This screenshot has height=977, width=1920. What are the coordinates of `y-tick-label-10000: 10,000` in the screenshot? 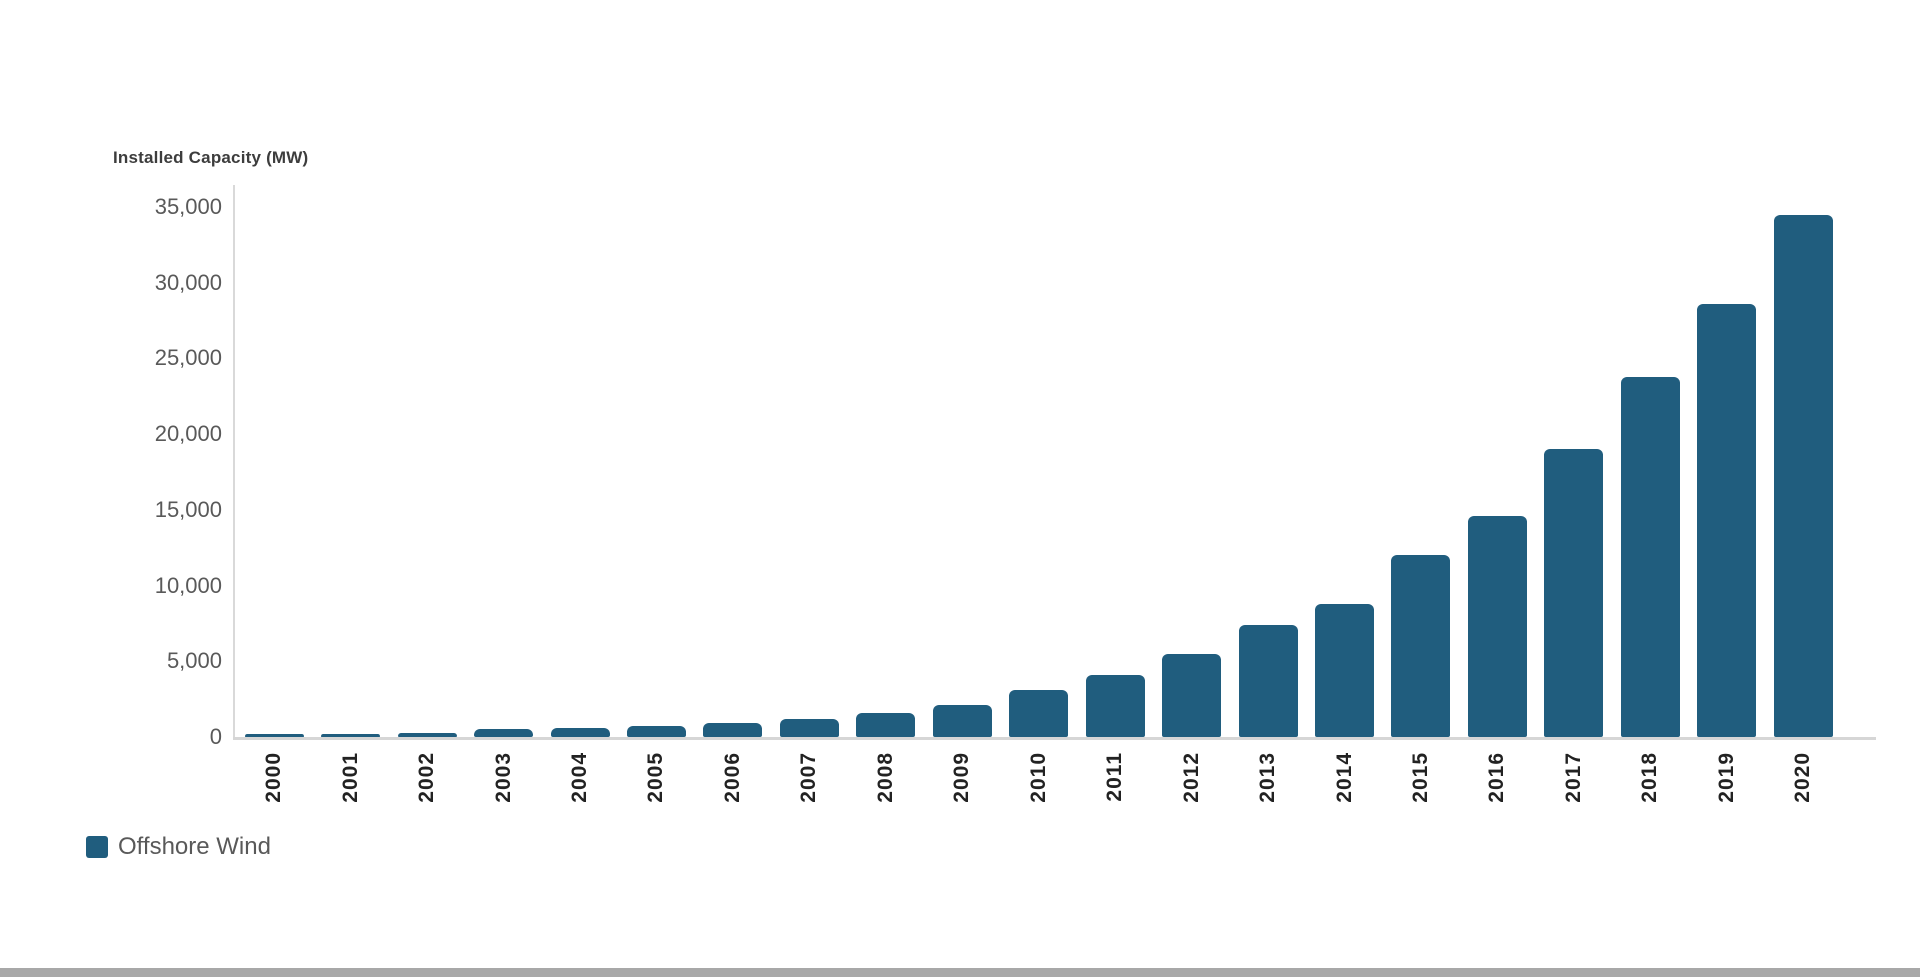 It's located at (188, 585).